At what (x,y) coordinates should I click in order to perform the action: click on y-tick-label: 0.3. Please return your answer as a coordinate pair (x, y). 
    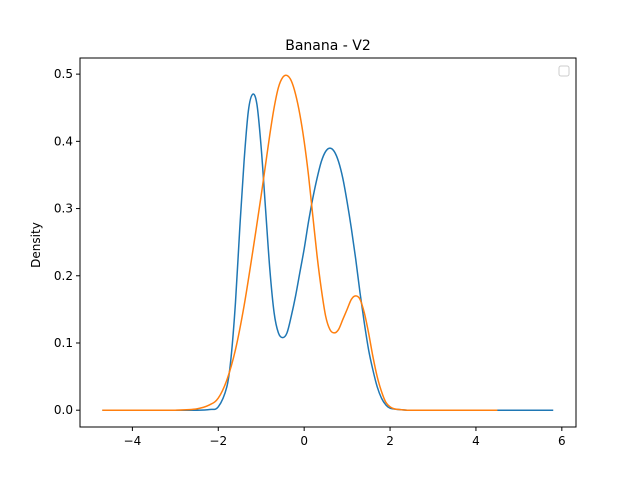
    Looking at the image, I should click on (63, 209).